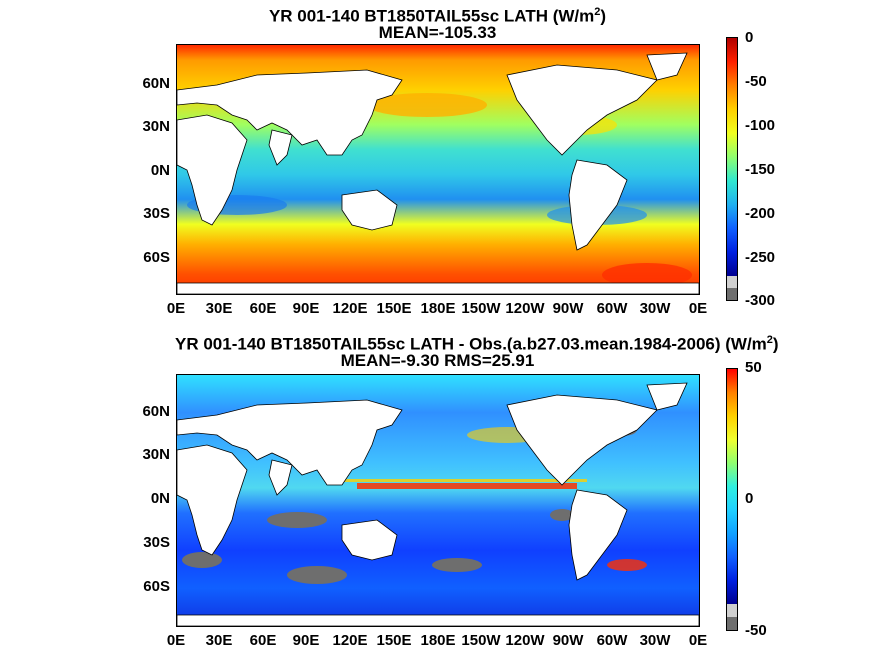 The width and height of the screenshot is (875, 656). I want to click on panel-2-lat-60s: 60S, so click(156, 586).